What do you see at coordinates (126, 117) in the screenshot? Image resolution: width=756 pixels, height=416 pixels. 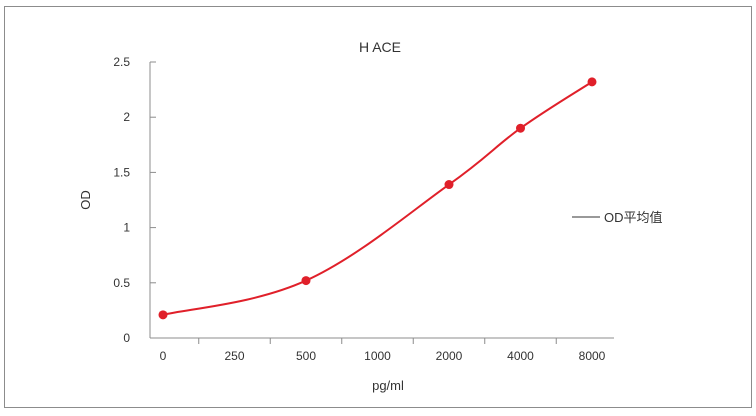 I see `y-tick-label: 2` at bounding box center [126, 117].